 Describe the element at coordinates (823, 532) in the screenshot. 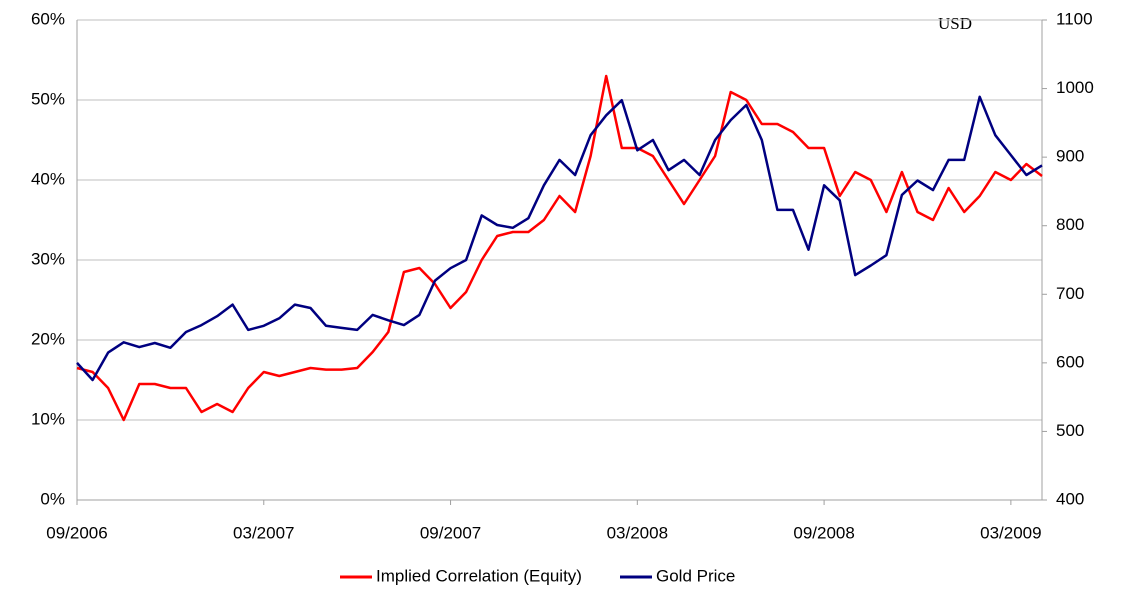

I see `x-tick-label: 09/2008` at that location.